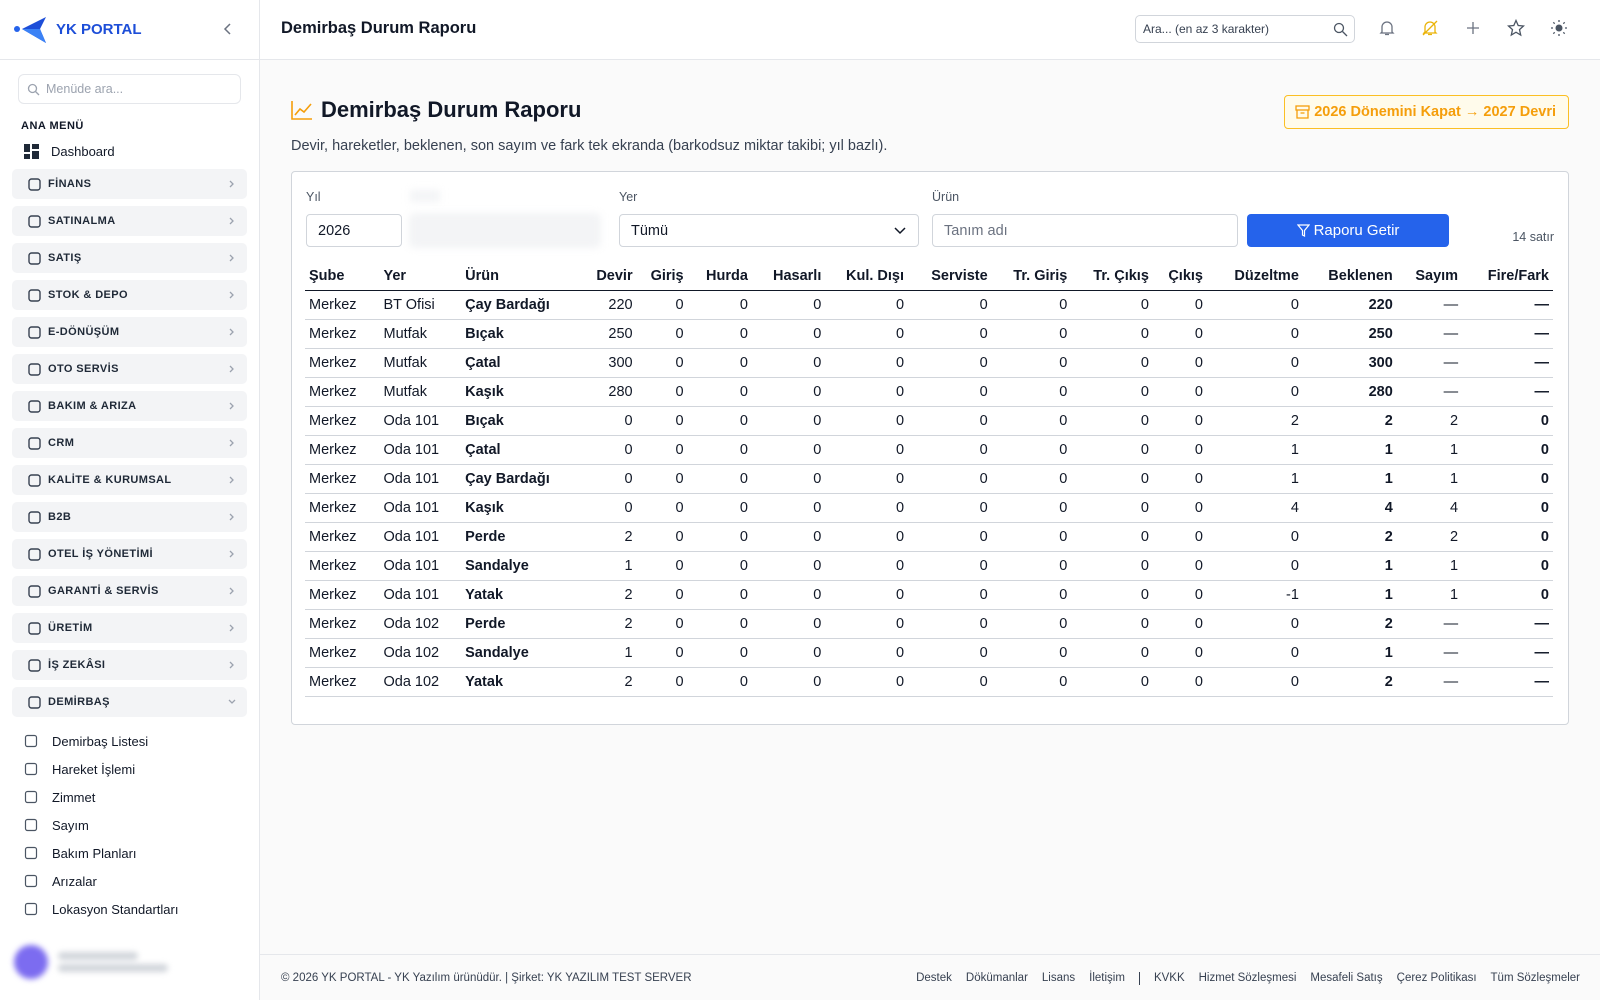 The image size is (1600, 1000). Describe the element at coordinates (1430, 28) in the screenshot. I see `mute-button` at that location.